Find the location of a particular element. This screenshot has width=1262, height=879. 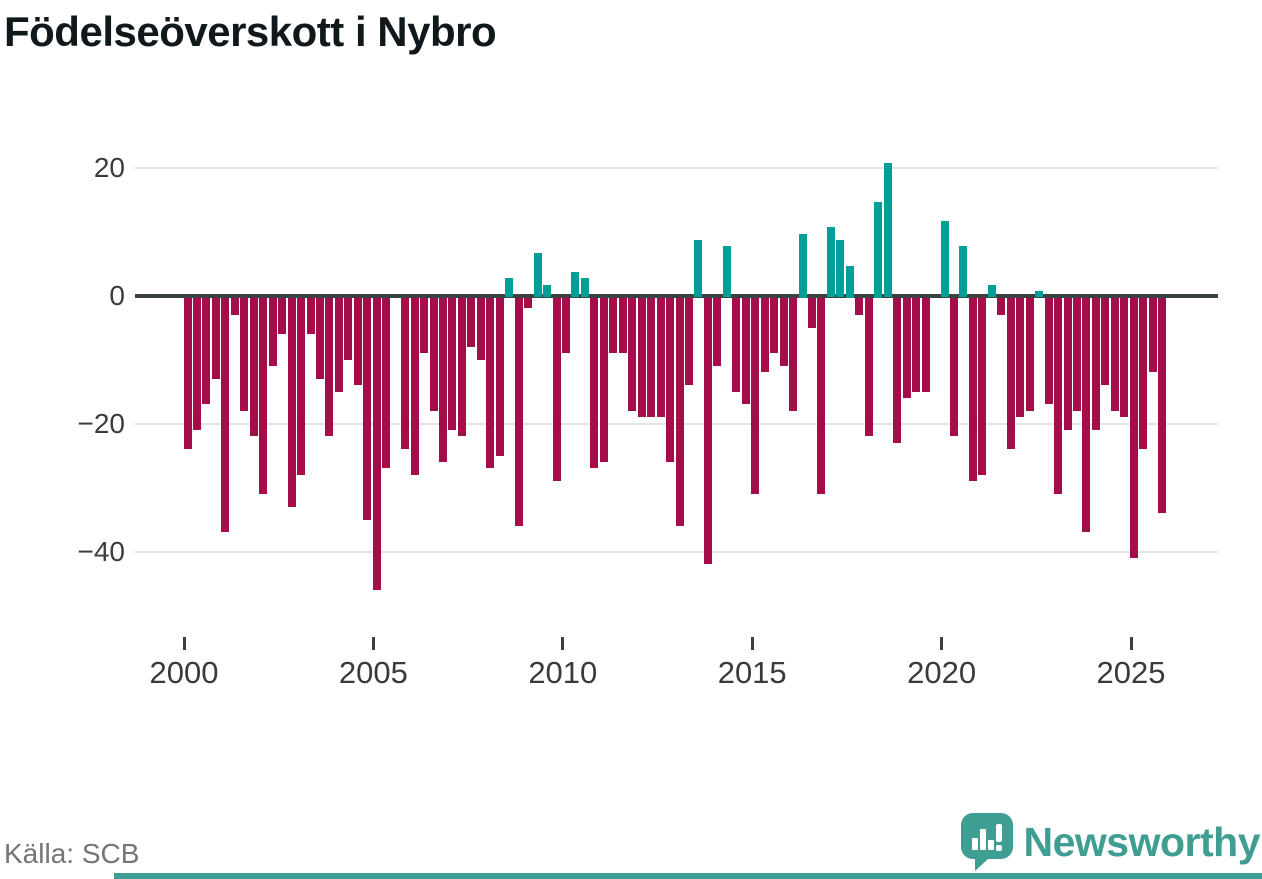

bar-2004q4 is located at coordinates (367, 408).